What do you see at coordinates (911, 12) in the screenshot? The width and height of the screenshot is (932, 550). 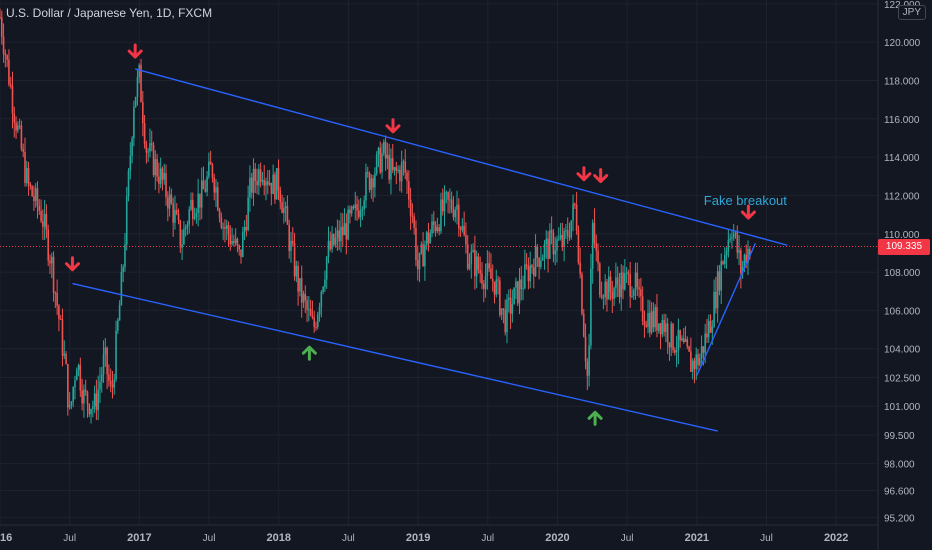 I see `currency-badge: JPY` at bounding box center [911, 12].